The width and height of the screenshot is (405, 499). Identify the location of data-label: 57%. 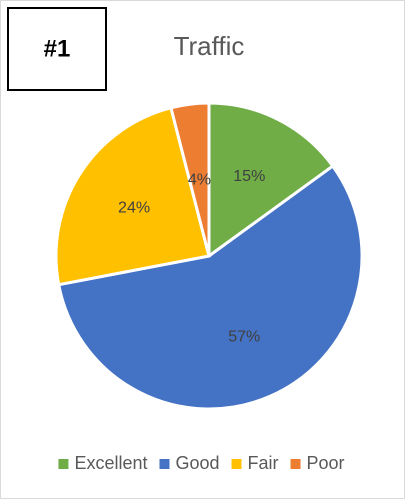
(244, 337).